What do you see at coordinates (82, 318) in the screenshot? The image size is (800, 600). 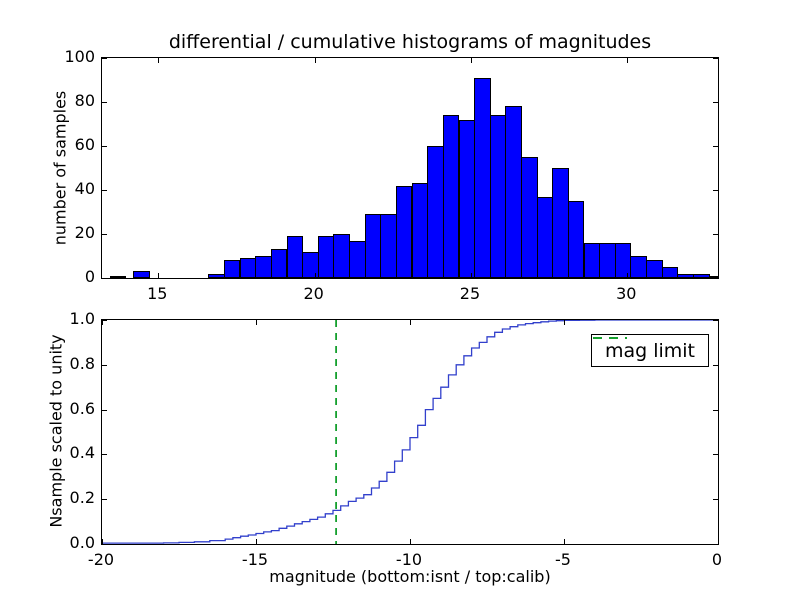 I see `y-tick-label: 1.0` at bounding box center [82, 318].